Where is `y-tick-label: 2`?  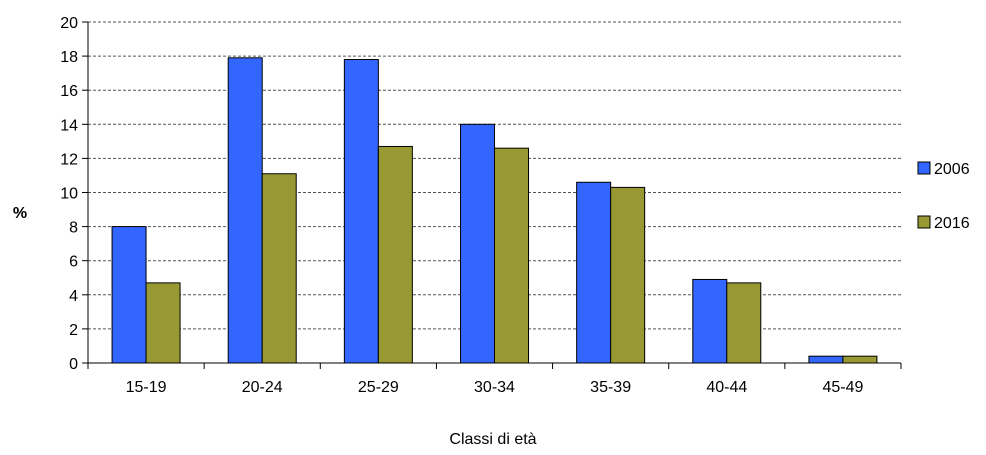 y-tick-label: 2 is located at coordinates (73, 330).